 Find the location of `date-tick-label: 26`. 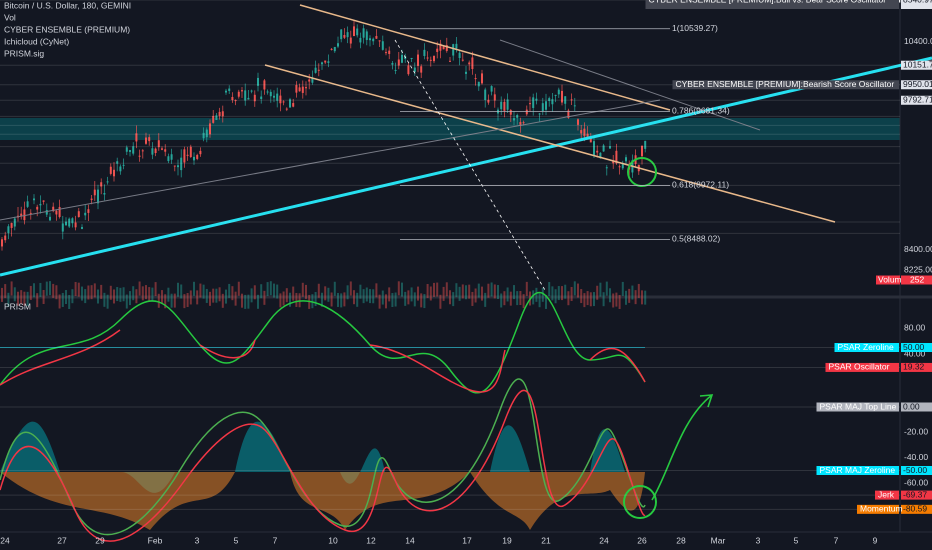

date-tick-label: 26 is located at coordinates (642, 540).